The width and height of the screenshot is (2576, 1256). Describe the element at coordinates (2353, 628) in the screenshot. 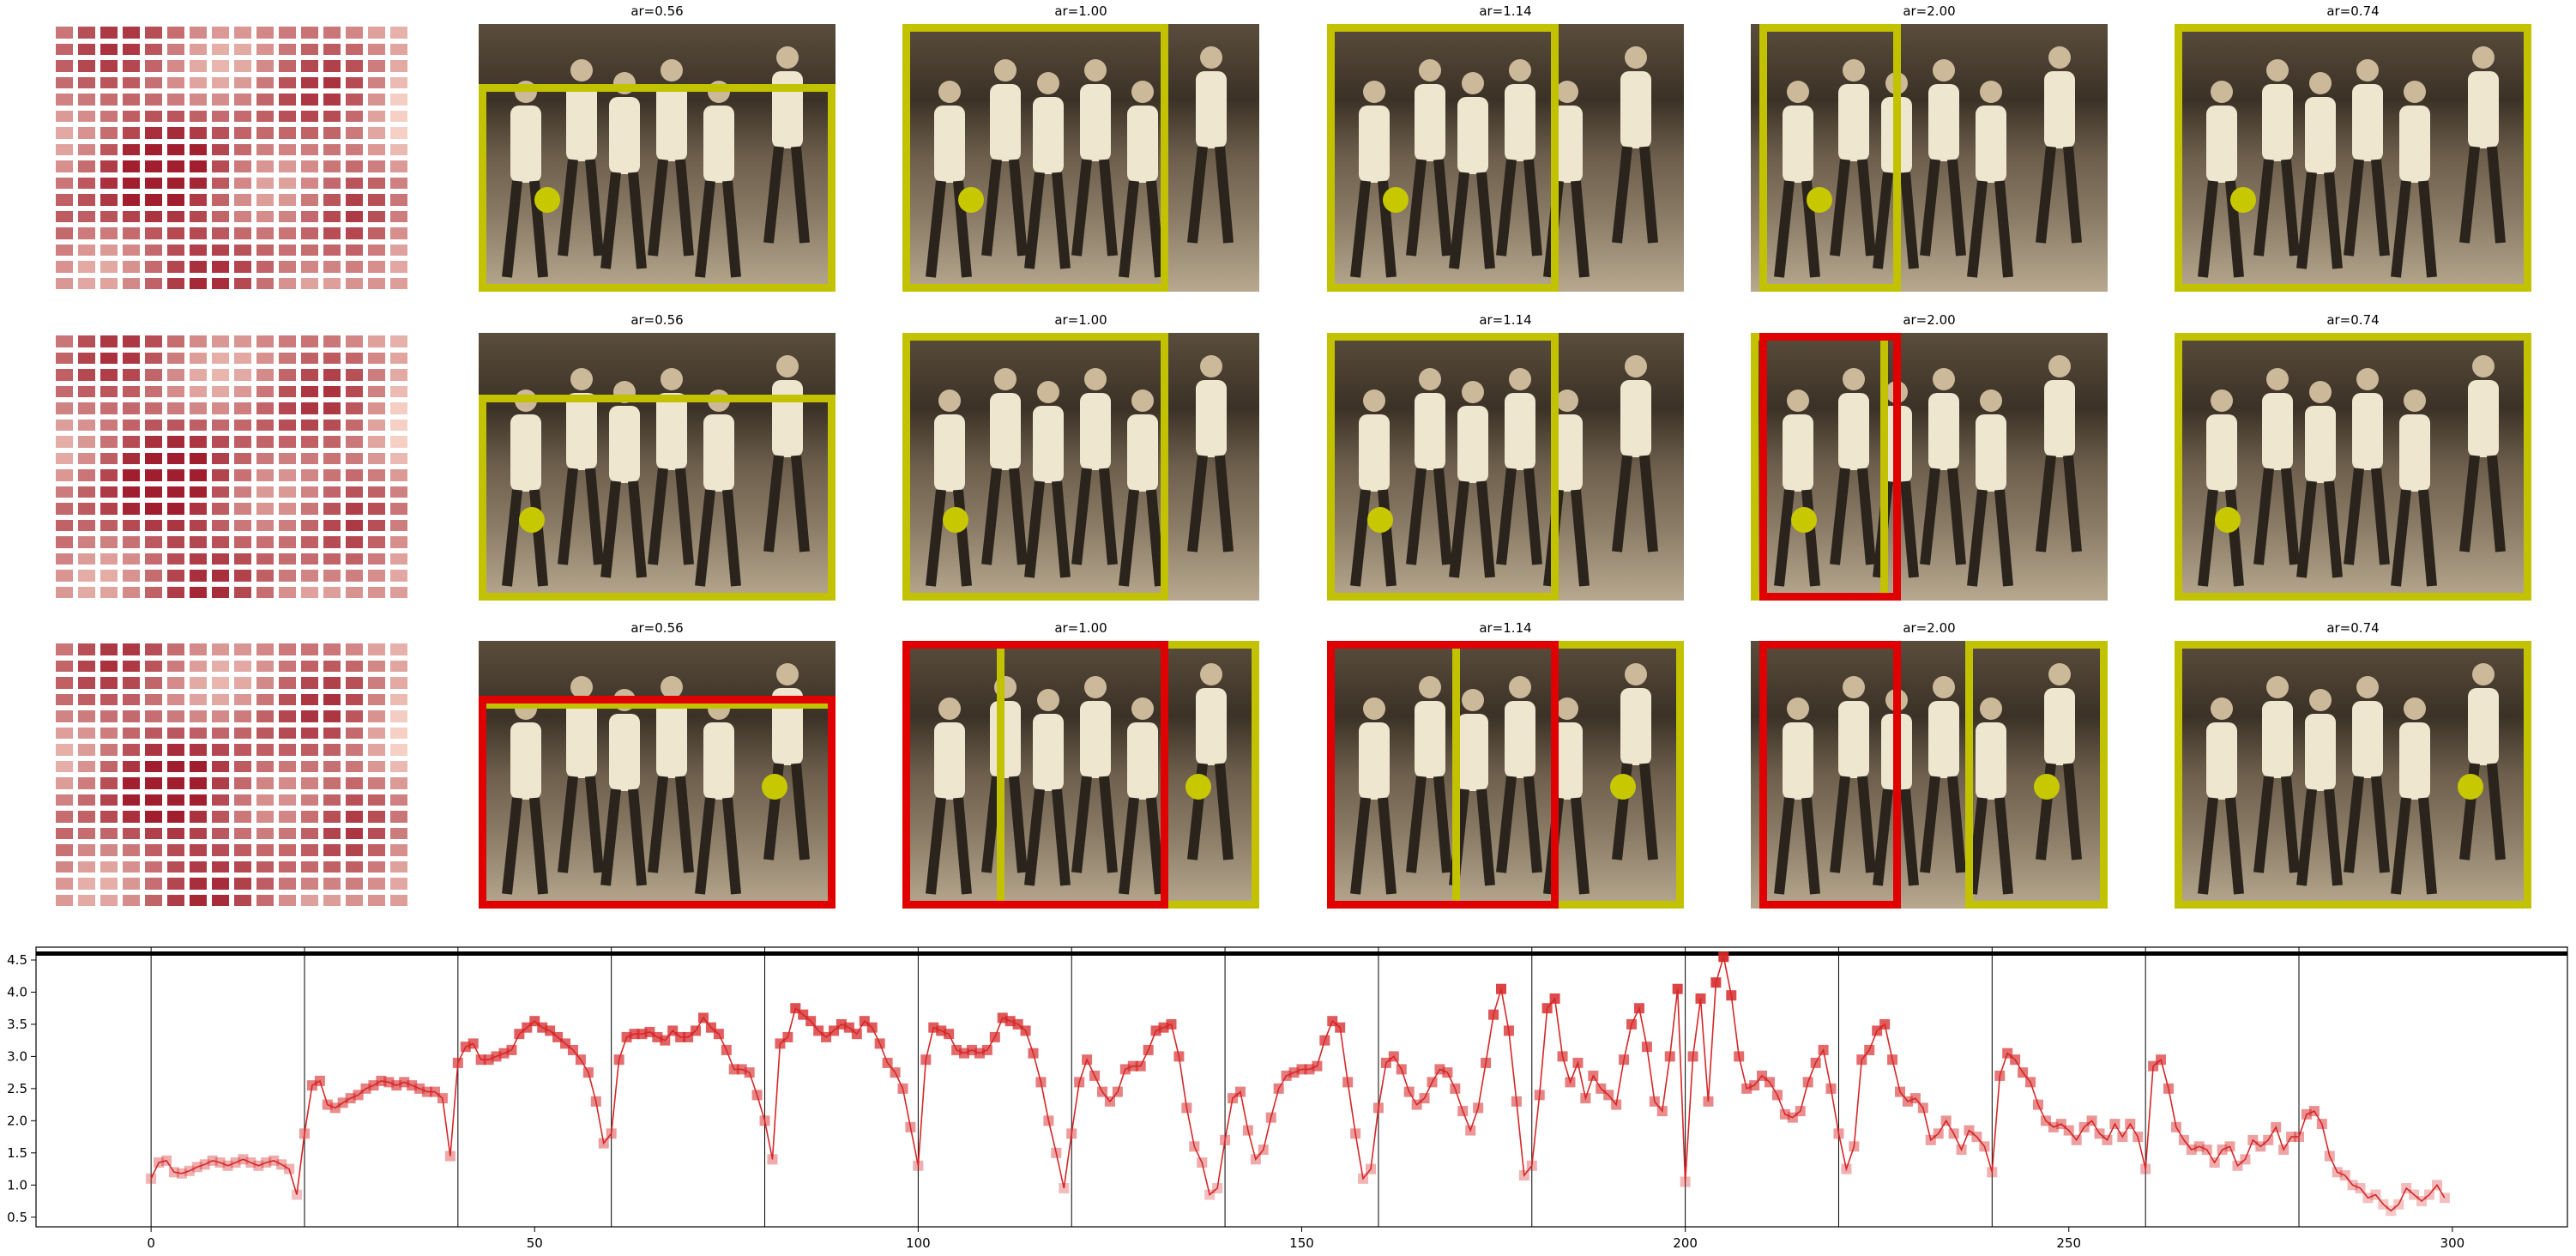

I see `panel-title: ar=0.74` at that location.